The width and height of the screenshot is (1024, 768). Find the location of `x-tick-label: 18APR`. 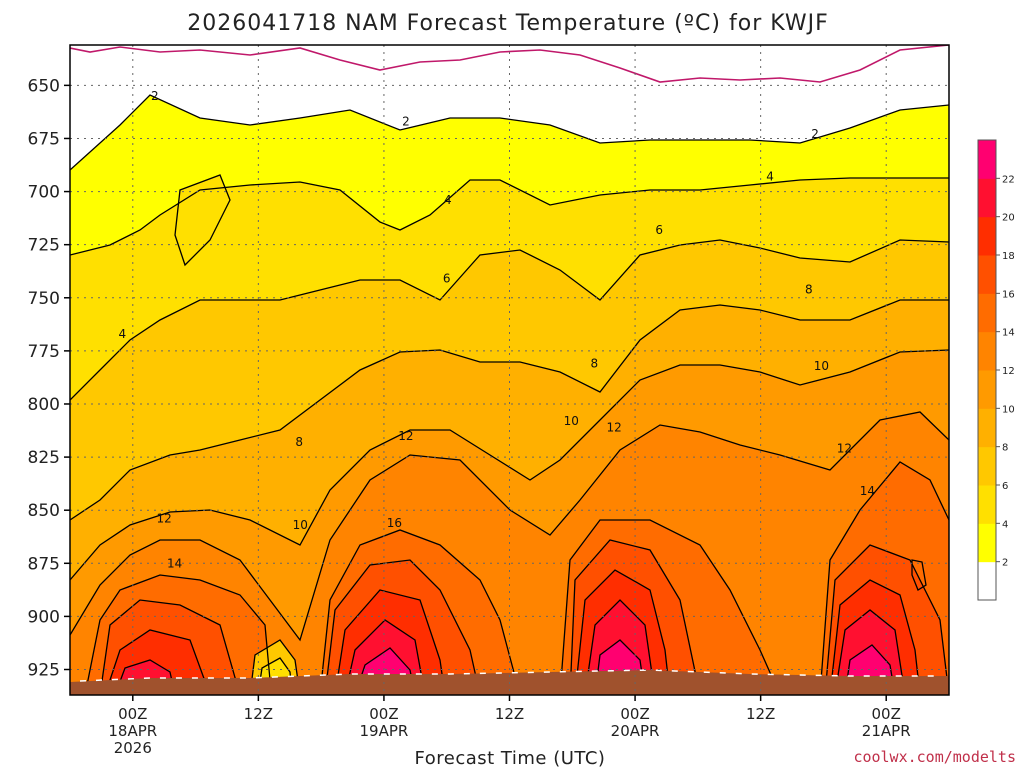

x-tick-label: 18APR is located at coordinates (132, 731).